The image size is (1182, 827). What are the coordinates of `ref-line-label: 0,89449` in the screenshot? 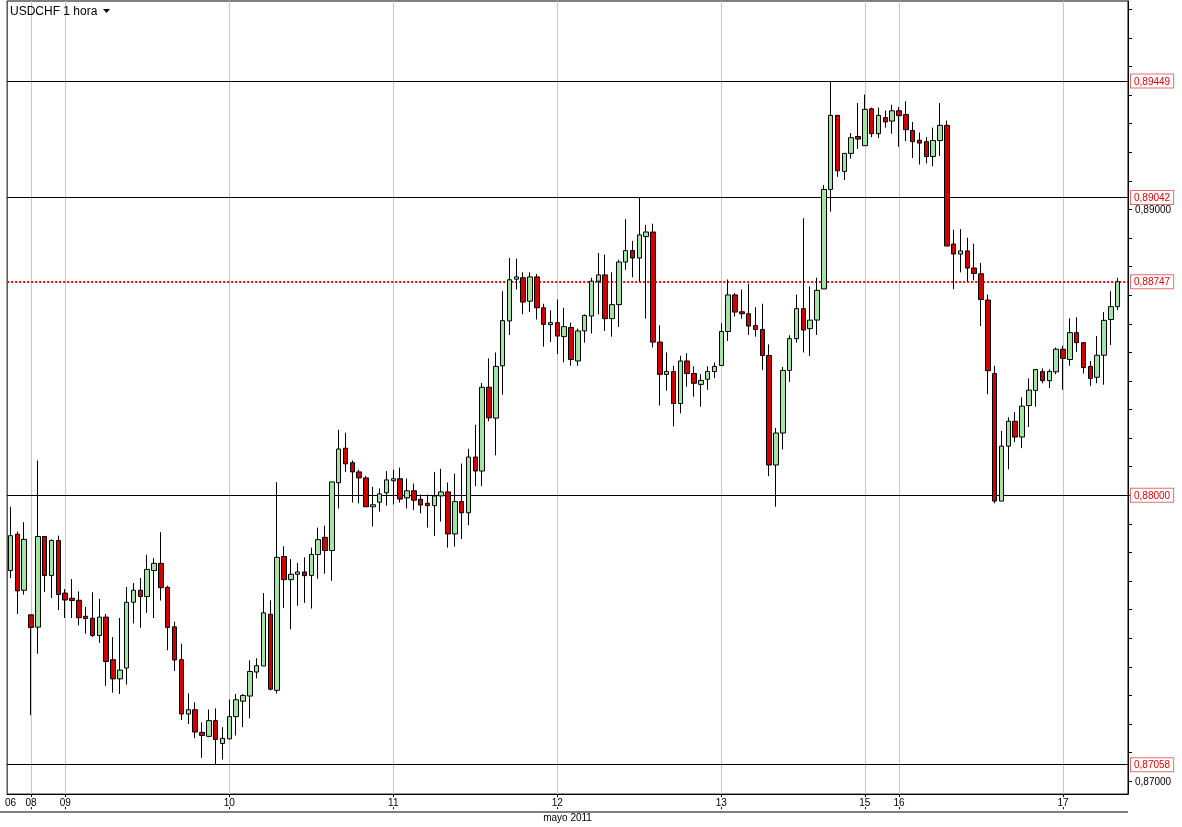 It's located at (1152, 81).